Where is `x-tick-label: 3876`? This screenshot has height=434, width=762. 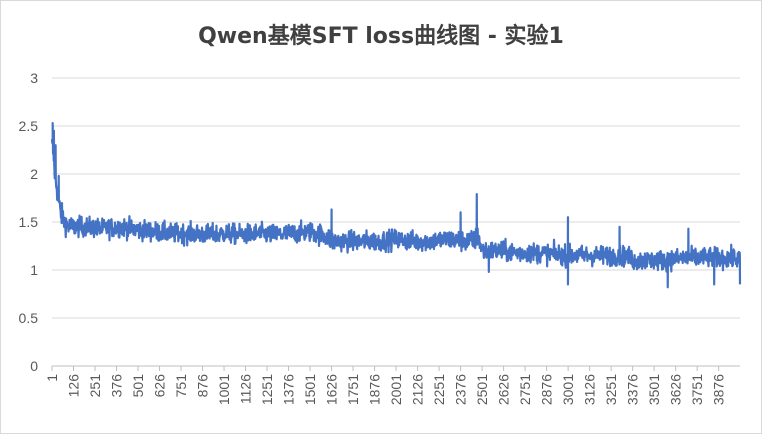
x-tick-label: 3876 is located at coordinates (719, 389).